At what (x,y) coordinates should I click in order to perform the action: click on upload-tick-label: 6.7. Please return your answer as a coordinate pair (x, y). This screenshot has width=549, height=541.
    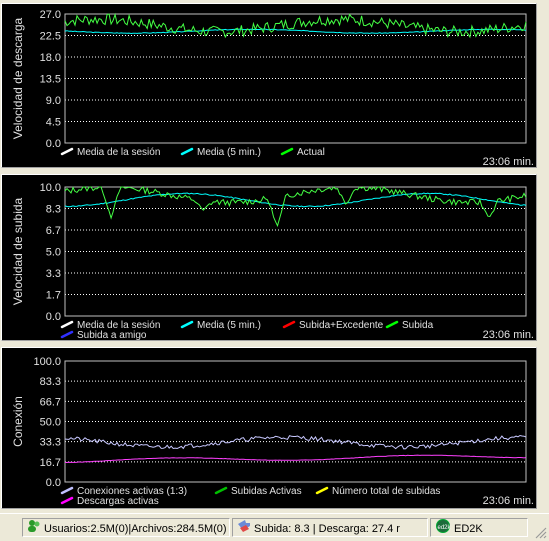
    Looking at the image, I should click on (53, 231).